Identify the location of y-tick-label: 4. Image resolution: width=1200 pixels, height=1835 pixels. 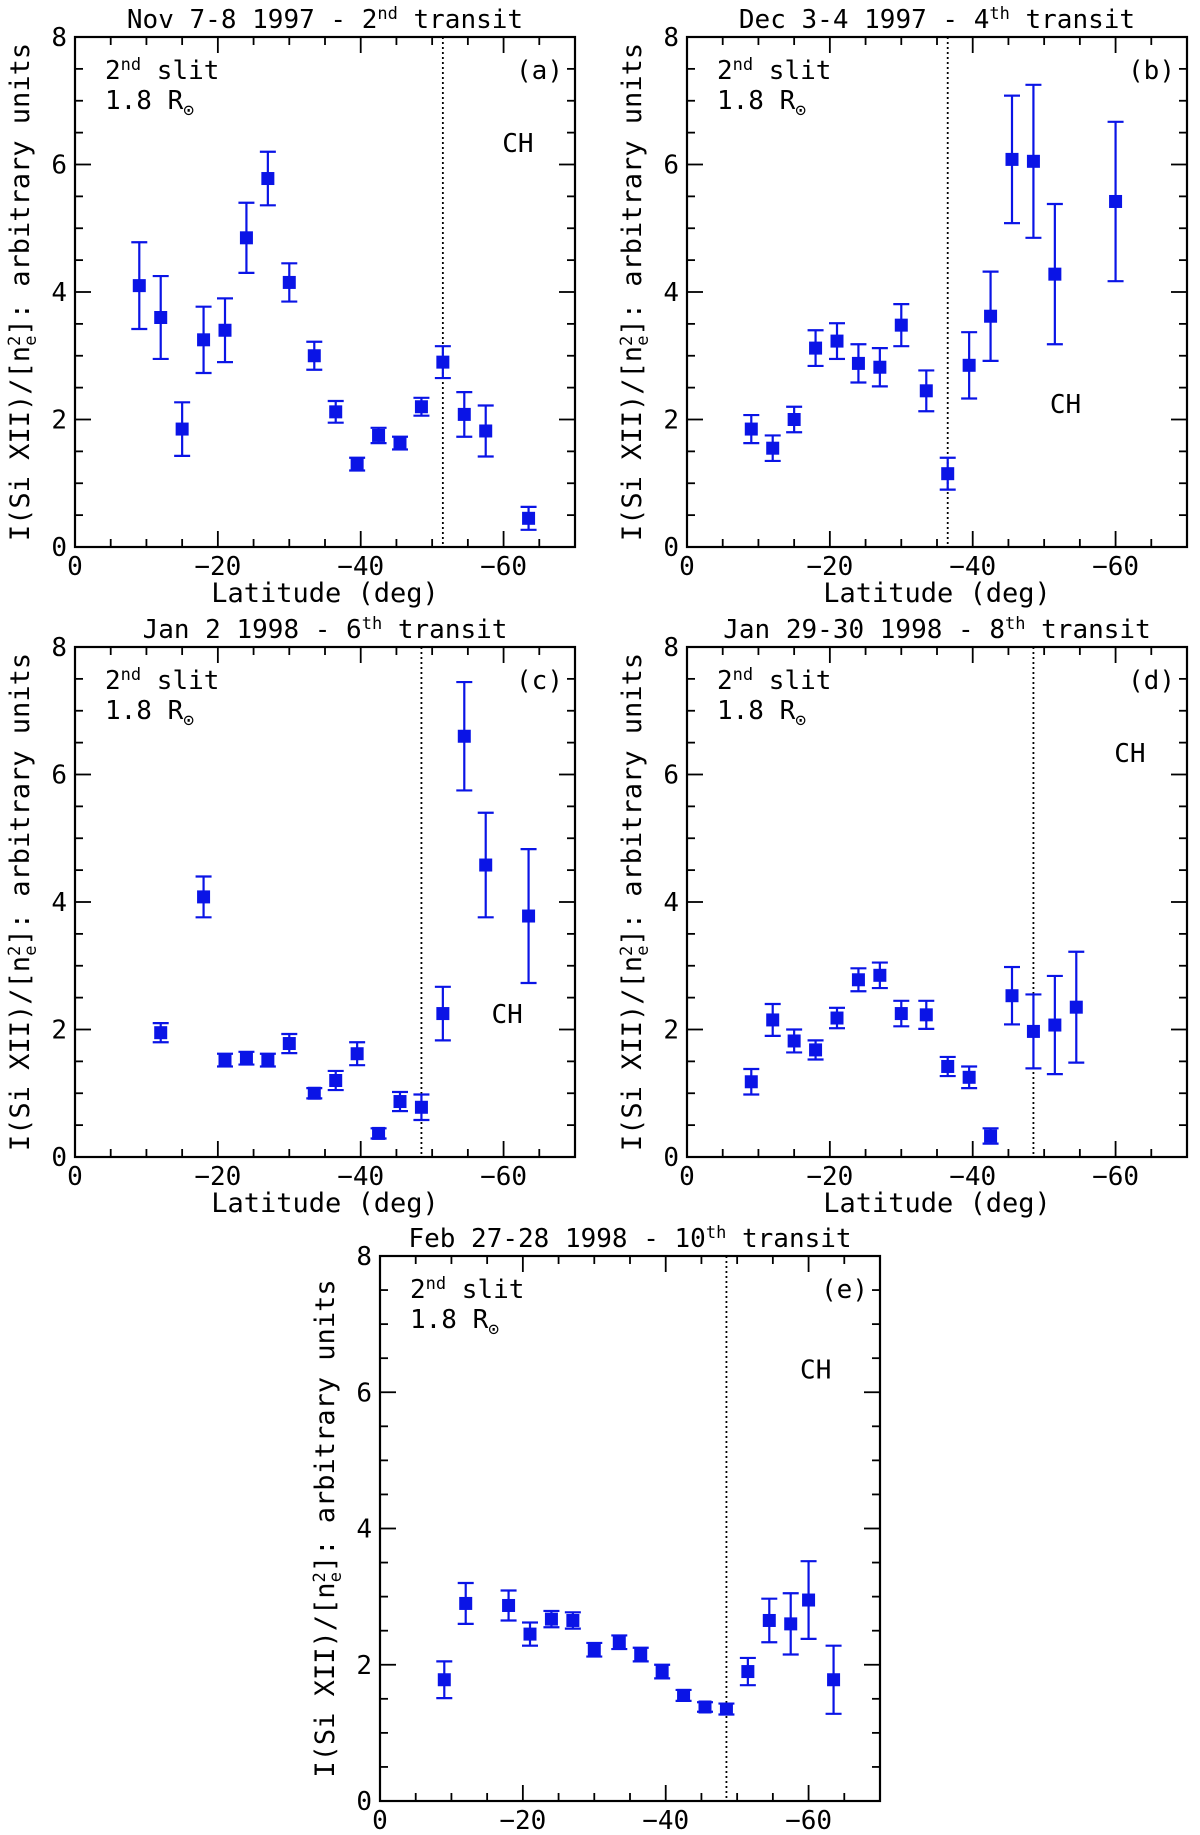
(59, 903).